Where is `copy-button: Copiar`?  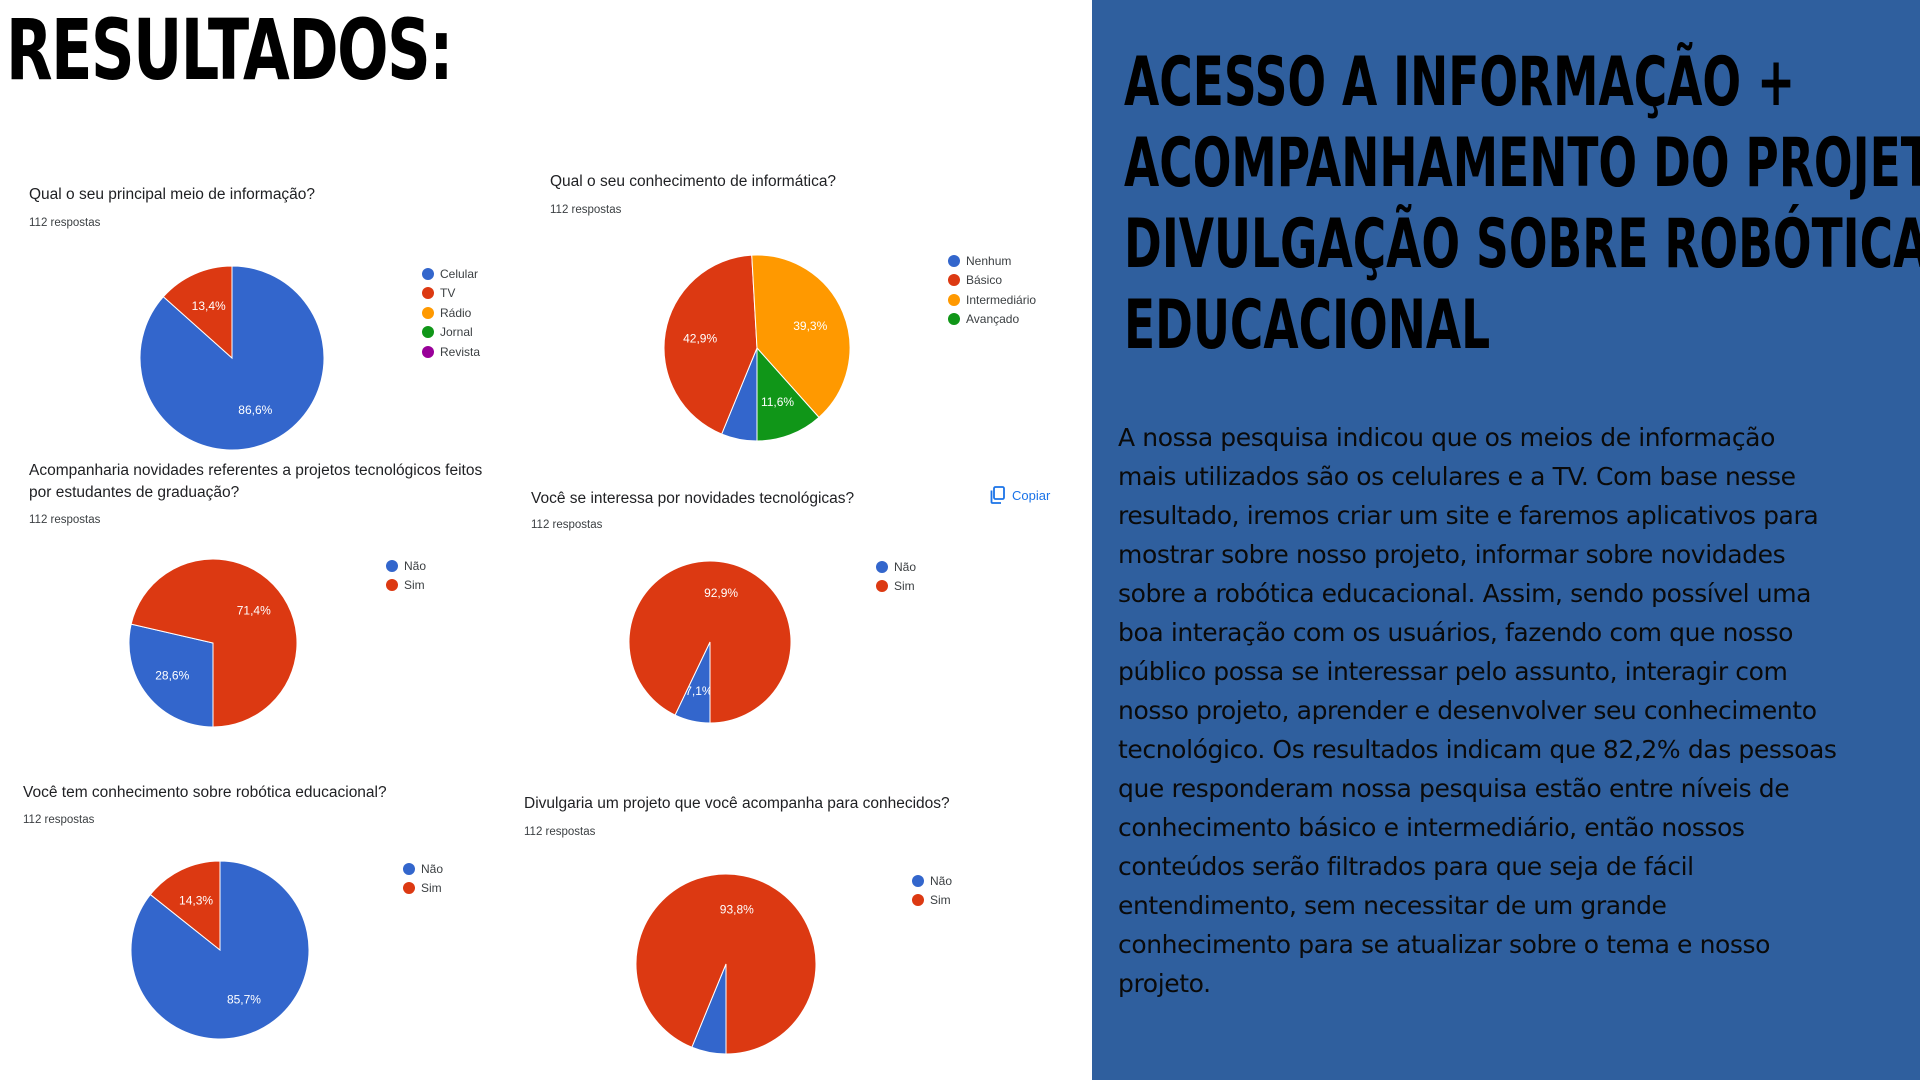
copy-button: Copiar is located at coordinates (1020, 495).